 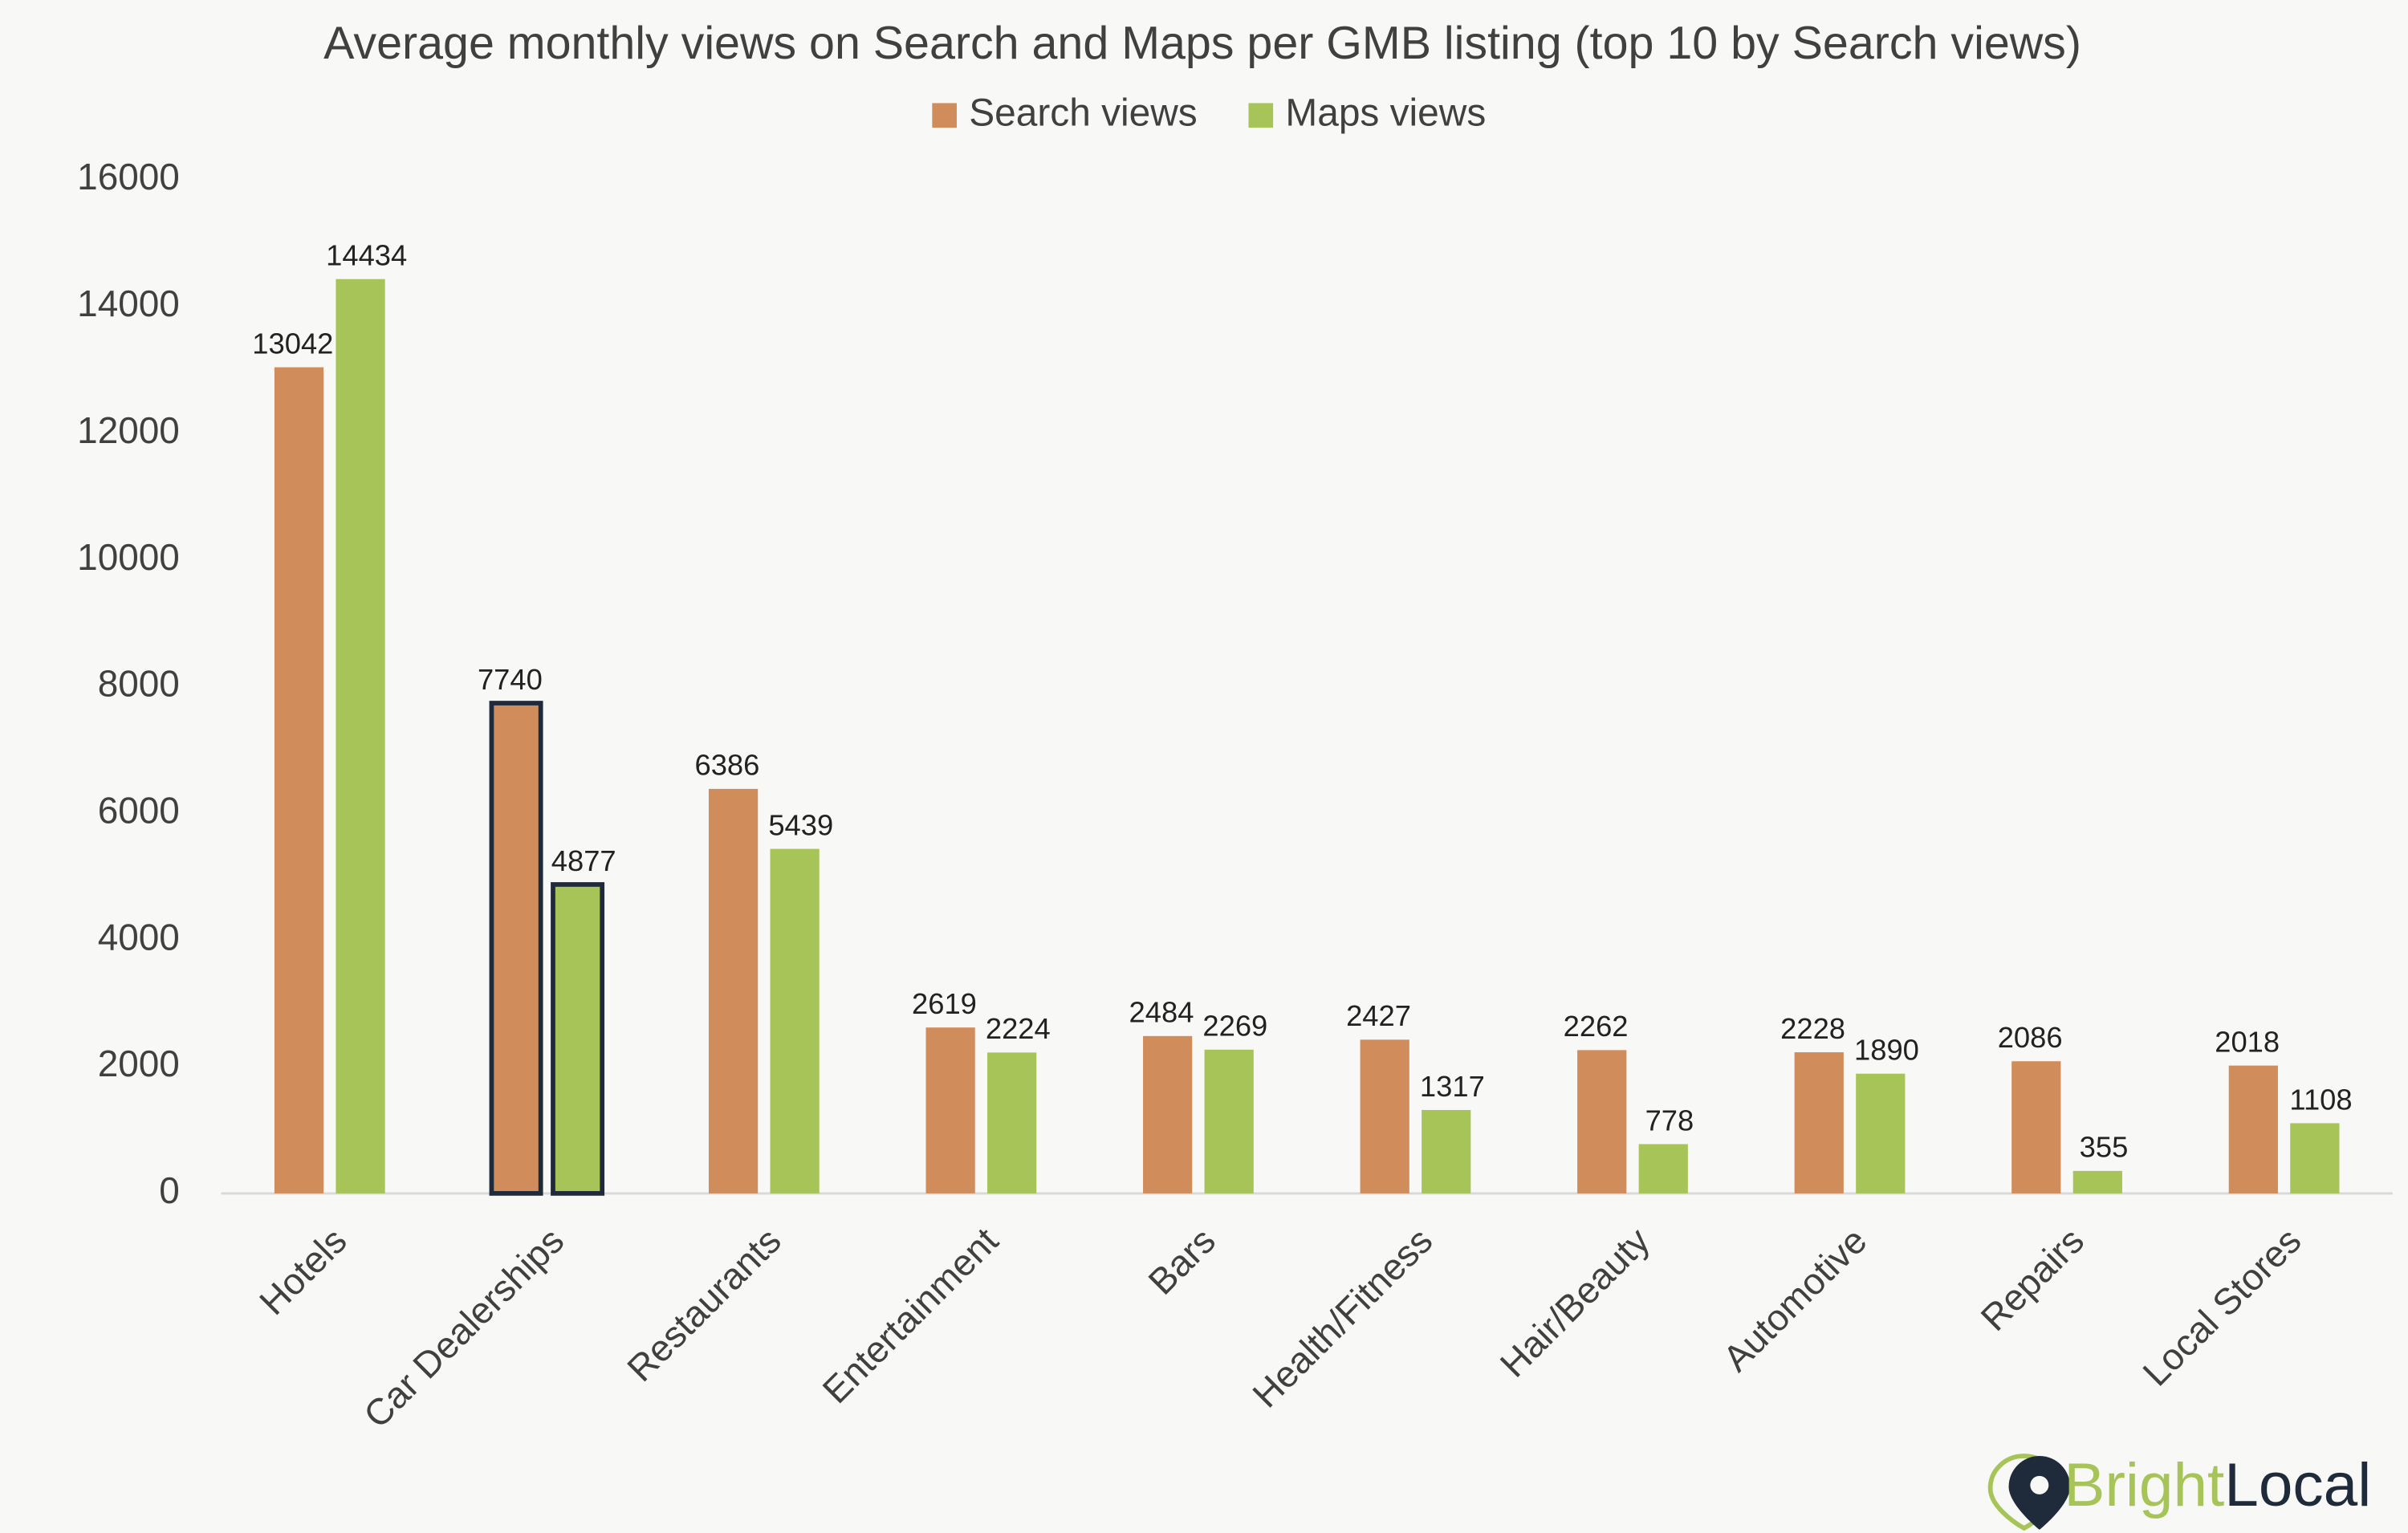 What do you see at coordinates (2297, 1485) in the screenshot?
I see `logo-second: Local` at bounding box center [2297, 1485].